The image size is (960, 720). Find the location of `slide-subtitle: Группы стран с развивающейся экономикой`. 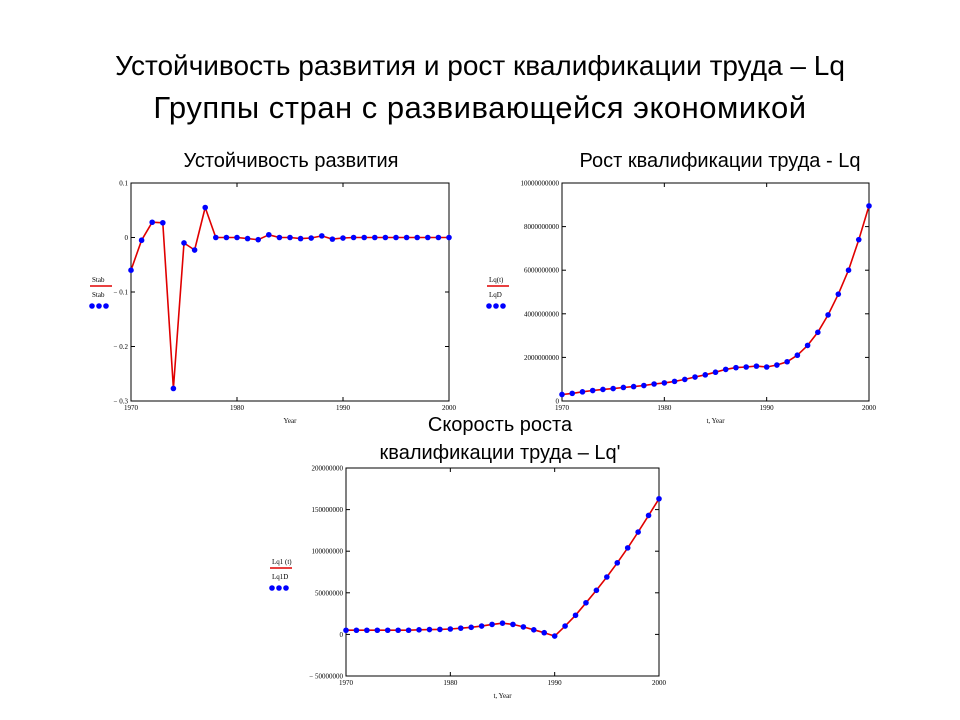

slide-subtitle: Группы стран с развивающейся экономикой is located at coordinates (480, 107).